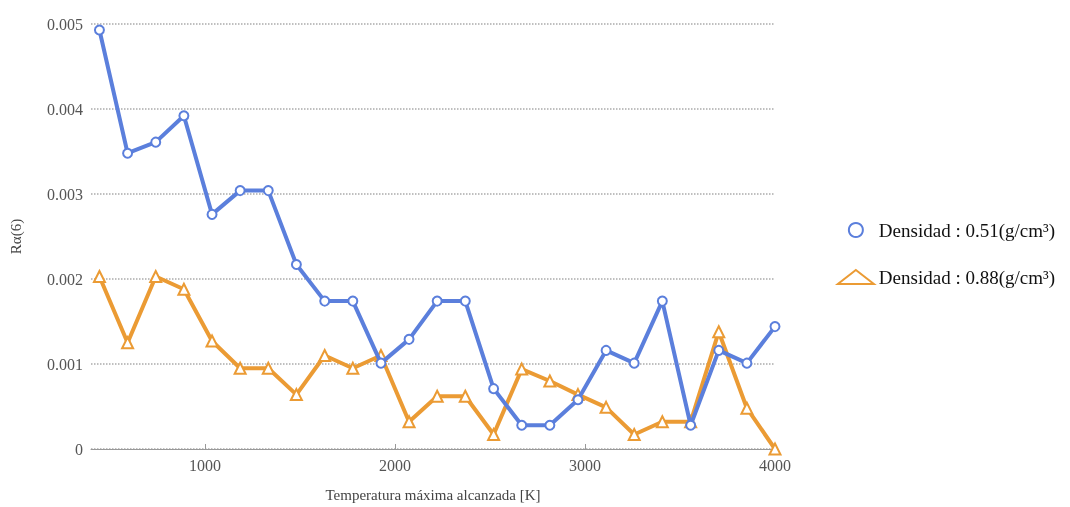  What do you see at coordinates (433, 494) in the screenshot?
I see `x-axis-title: Temperatura máxima alcanzada [K]` at bounding box center [433, 494].